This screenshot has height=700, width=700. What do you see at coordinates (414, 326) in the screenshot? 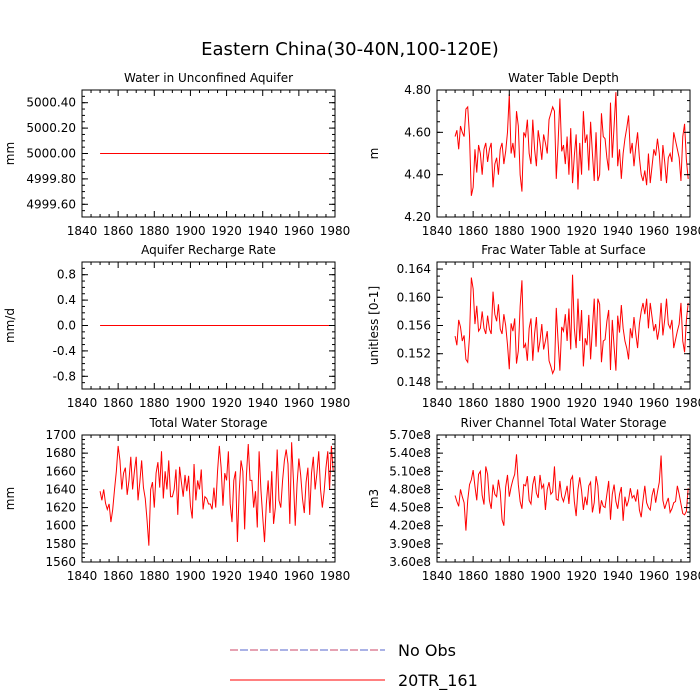
I see `y-tick-label: 0.156` at bounding box center [414, 326].